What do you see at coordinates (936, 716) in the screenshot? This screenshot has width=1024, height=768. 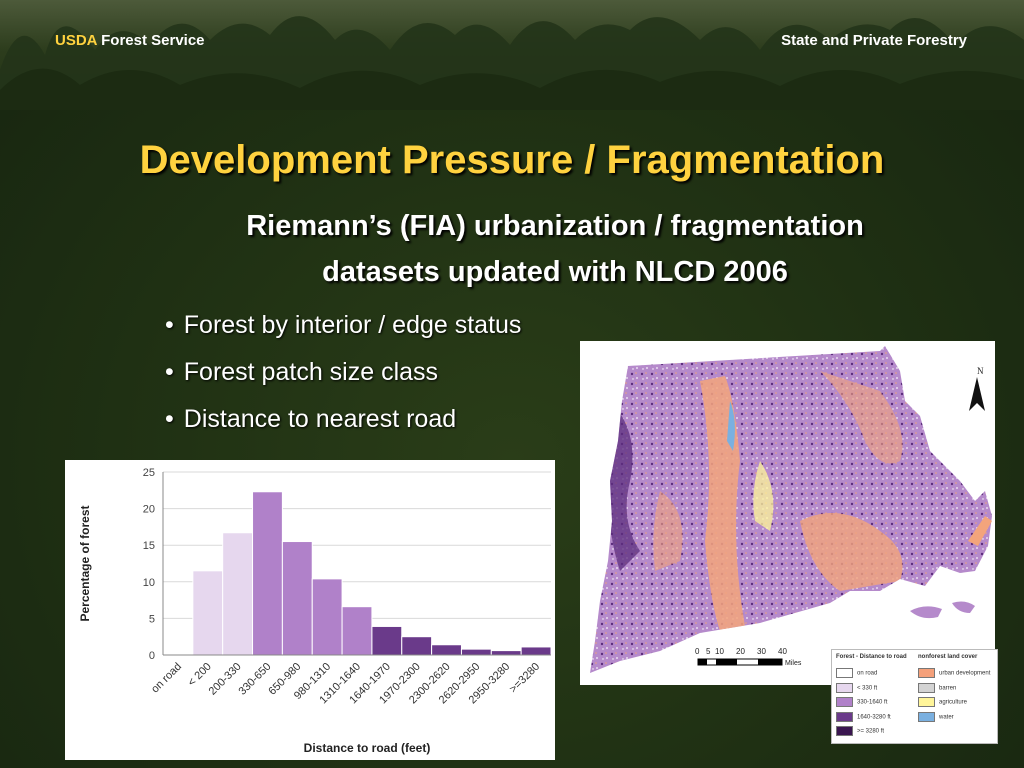 I see `nonforest-legend-item: water` at bounding box center [936, 716].